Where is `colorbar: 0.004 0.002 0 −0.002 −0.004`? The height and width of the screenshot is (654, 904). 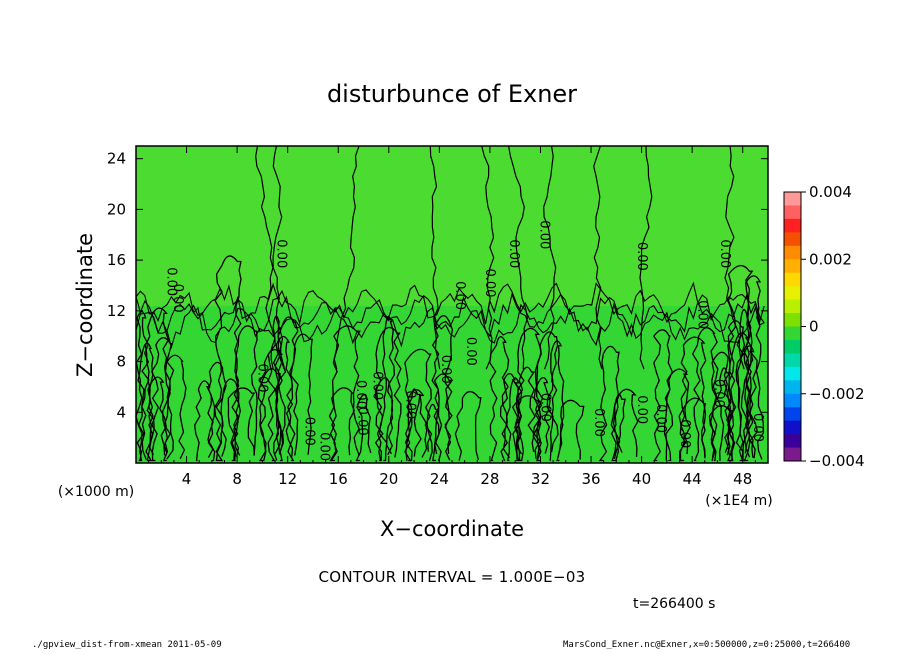
colorbar: 0.004 0.002 0 −0.002 −0.004 is located at coordinates (824, 326).